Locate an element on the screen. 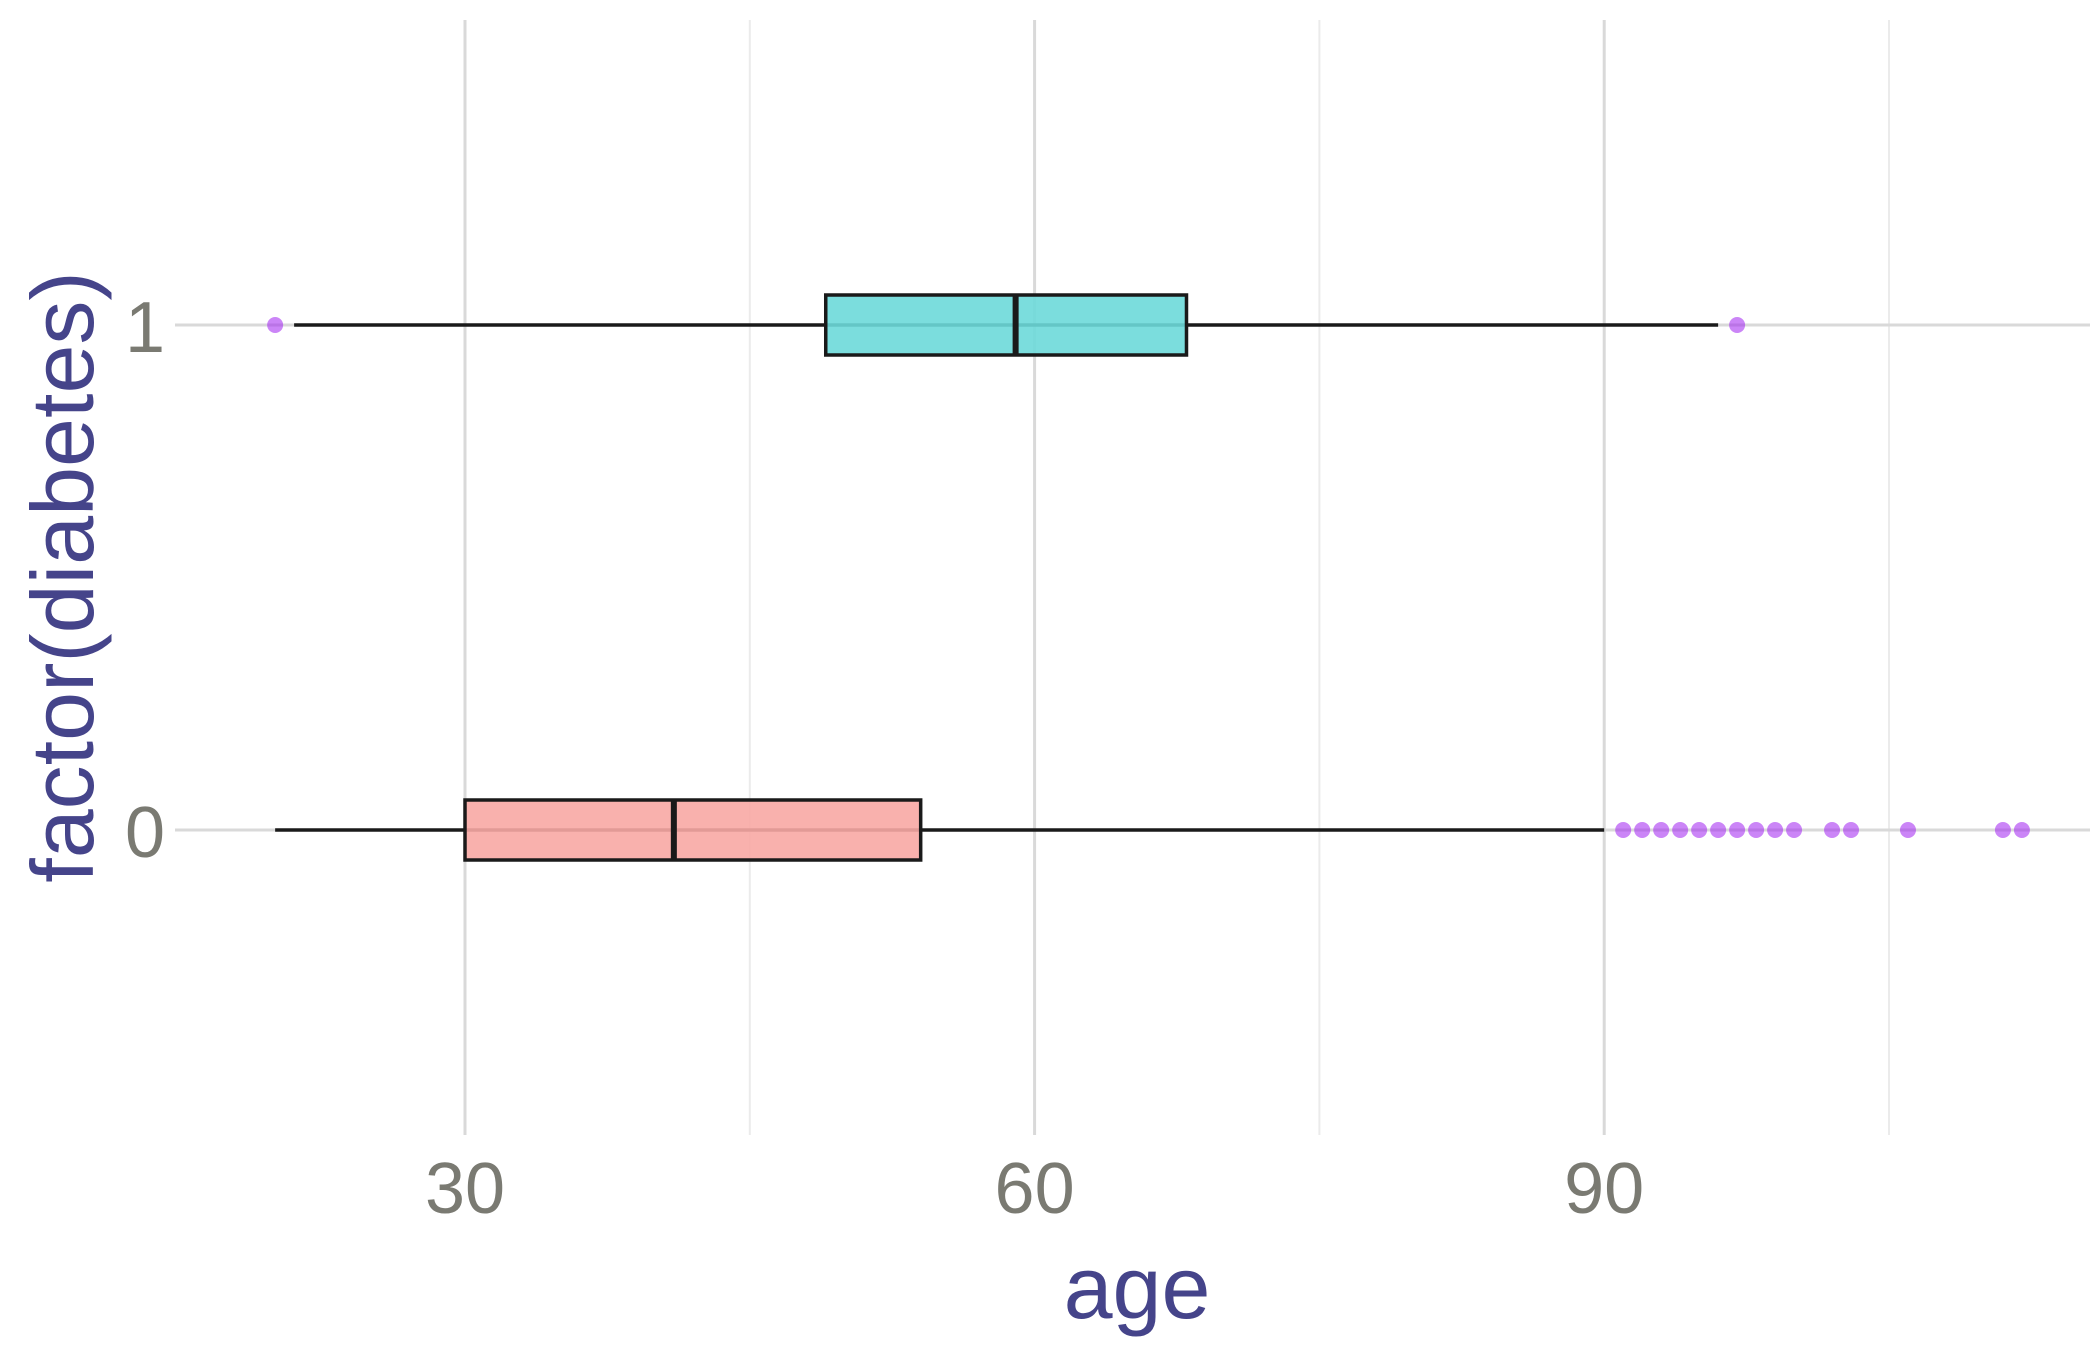 The image size is (2100, 1350). y-axis-title: factor(diabetes) is located at coordinates (62, 576).